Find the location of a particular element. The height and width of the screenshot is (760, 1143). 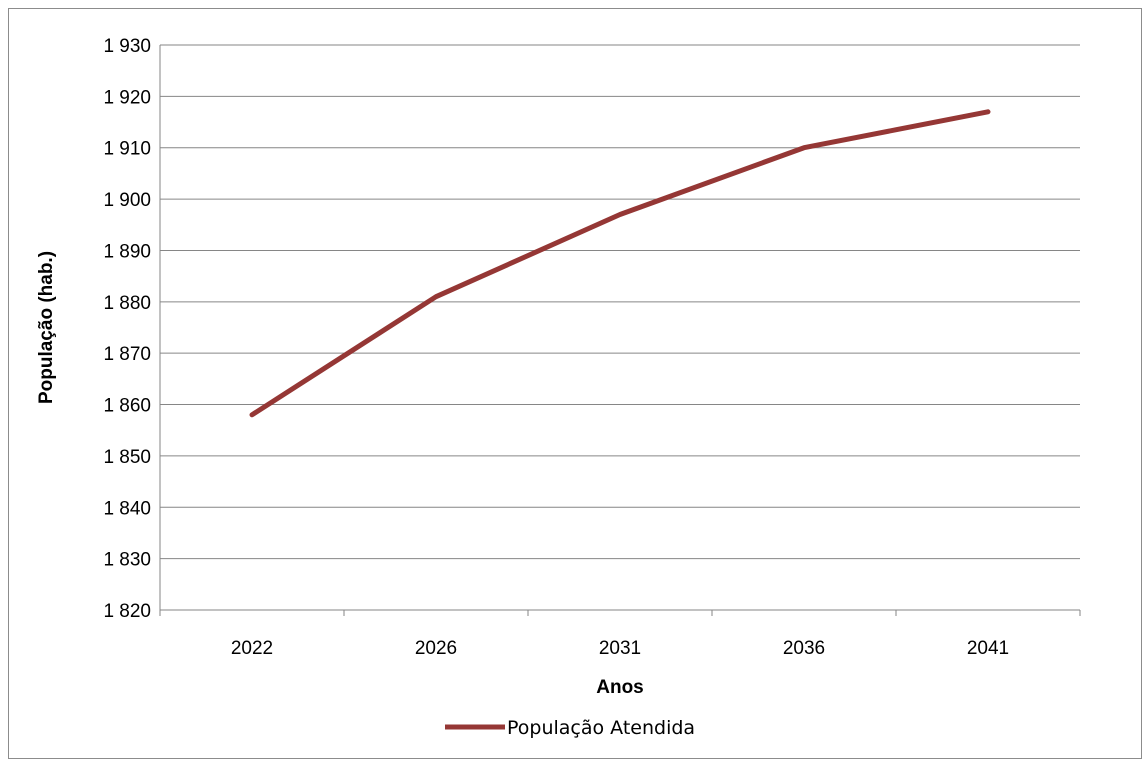

x-tick-label: 2031 is located at coordinates (620, 648).